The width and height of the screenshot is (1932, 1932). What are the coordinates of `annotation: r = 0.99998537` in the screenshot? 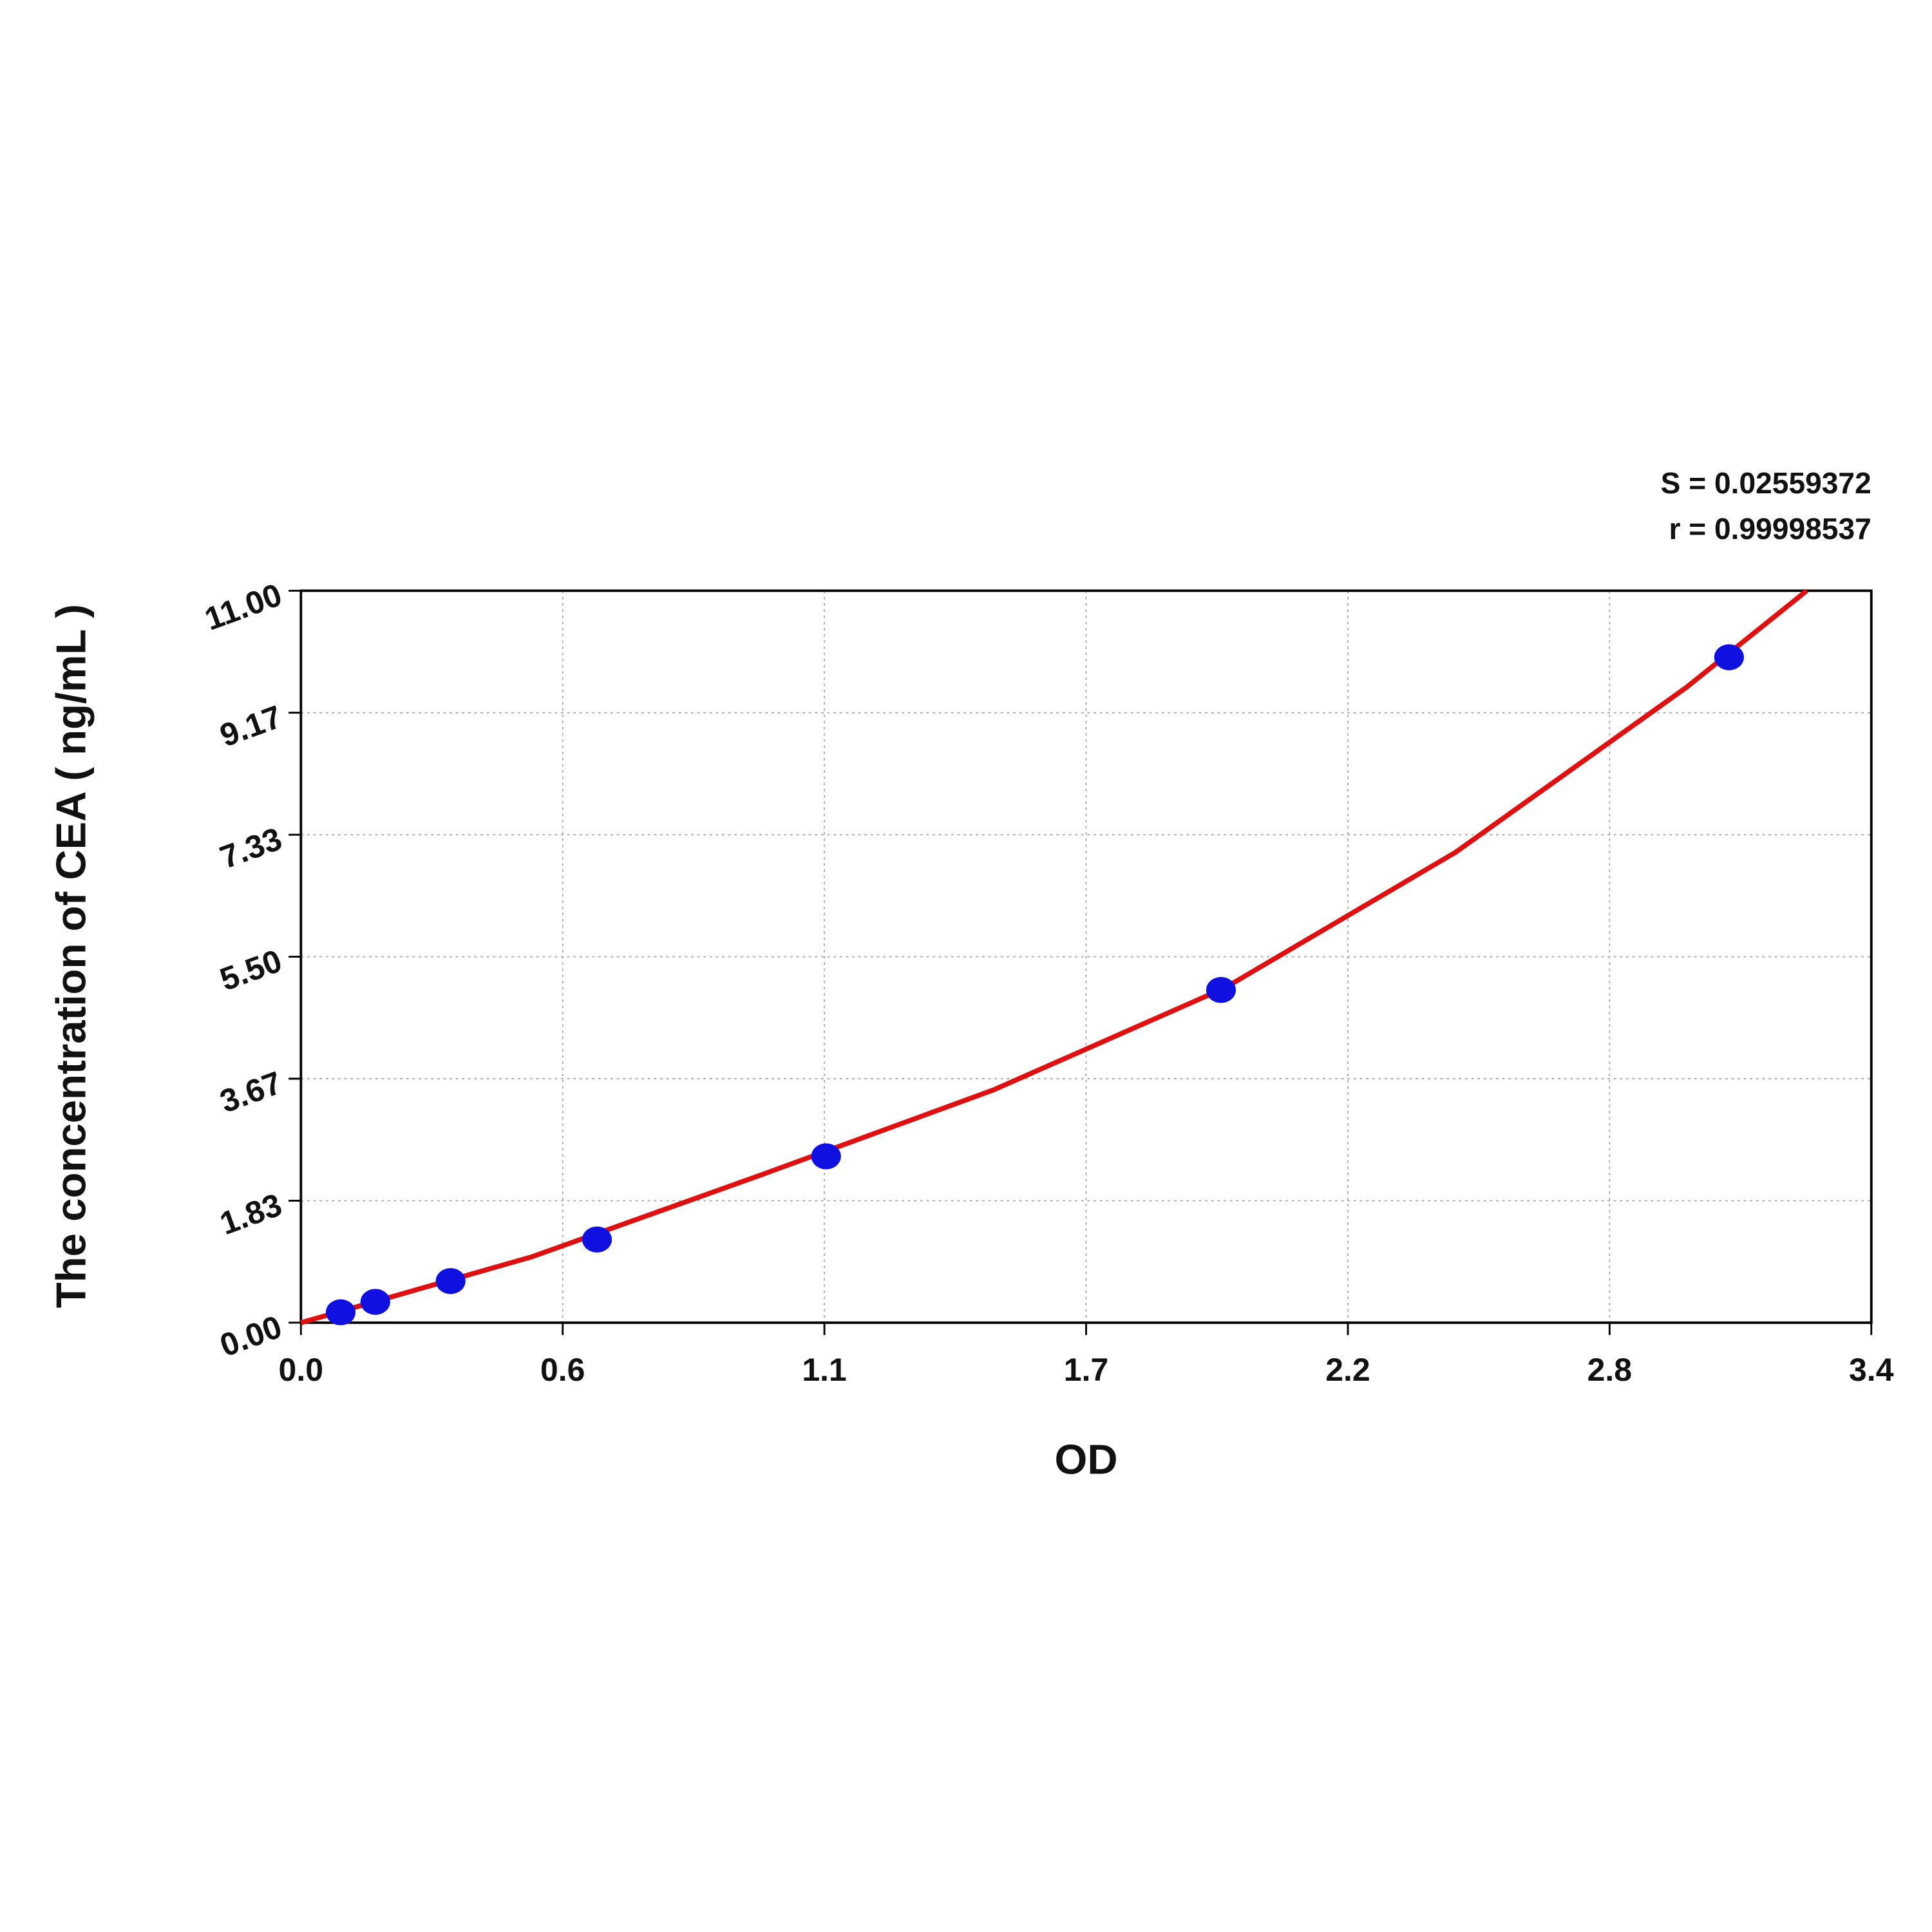 It's located at (1770, 528).